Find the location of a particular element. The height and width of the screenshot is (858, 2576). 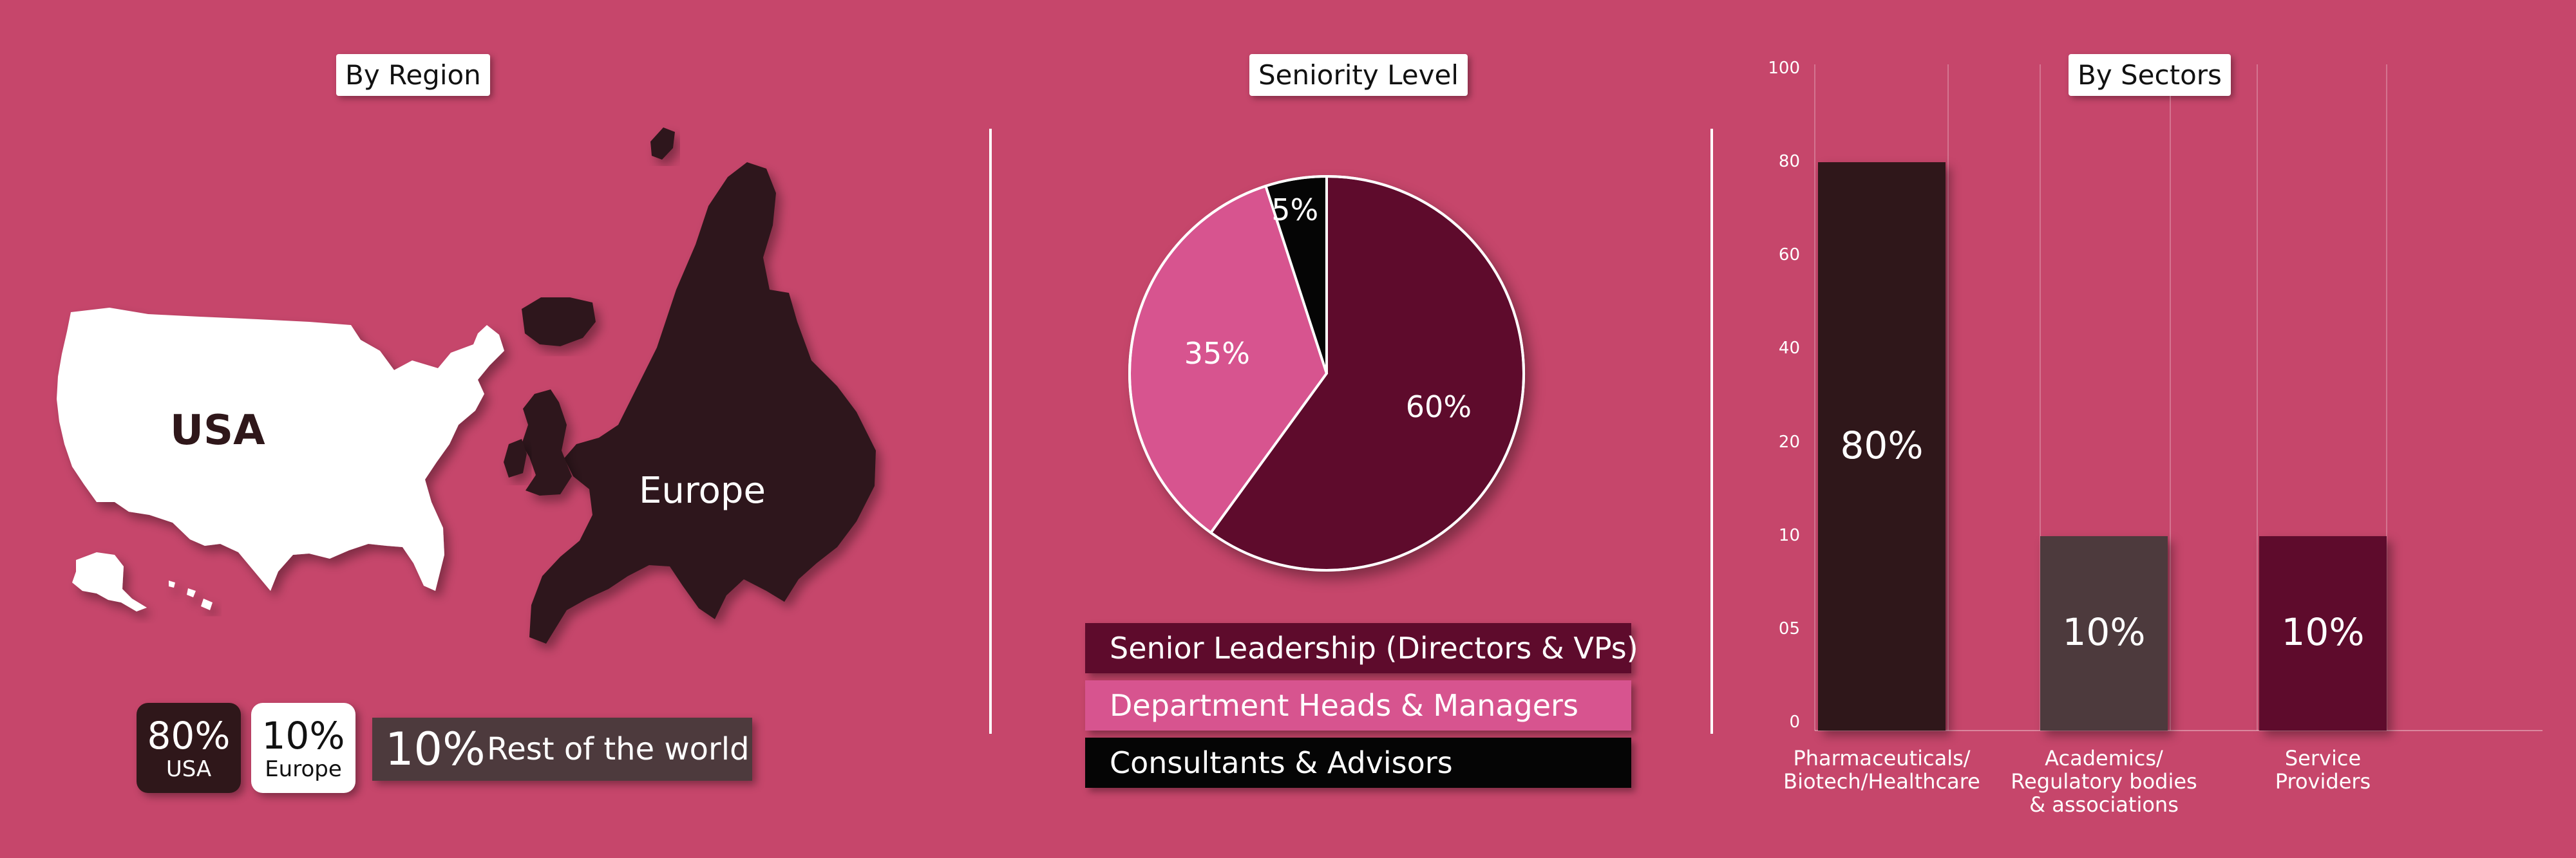

europe-stat-name: Europe is located at coordinates (303, 769).